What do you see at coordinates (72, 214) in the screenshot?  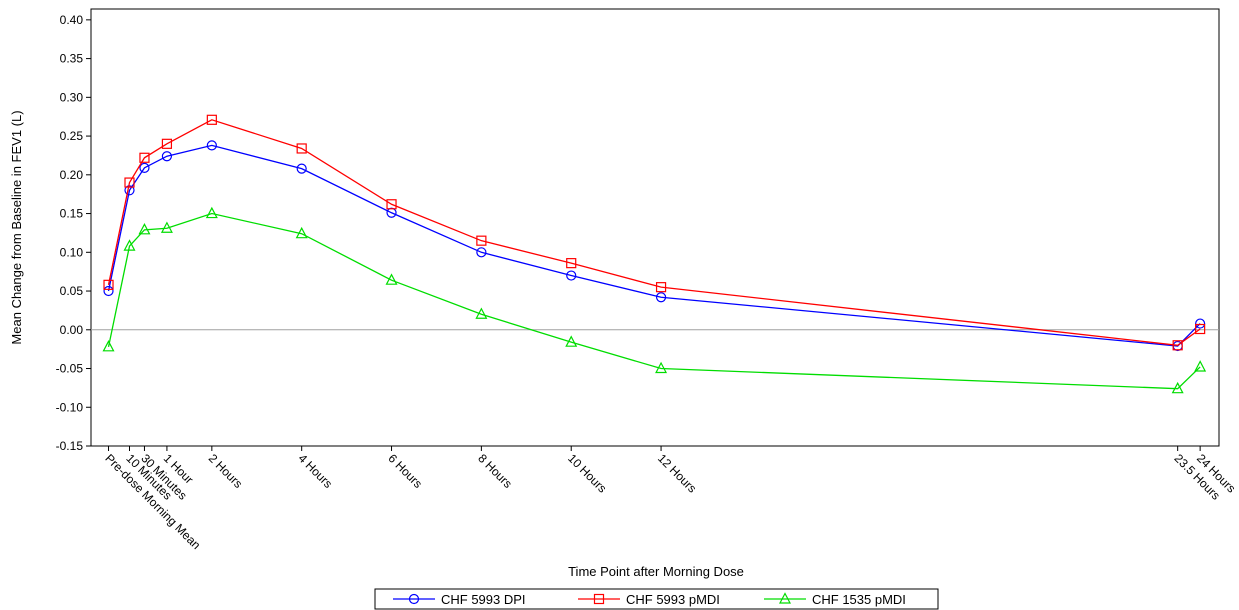 I see `y-tick-label: 0.15` at bounding box center [72, 214].